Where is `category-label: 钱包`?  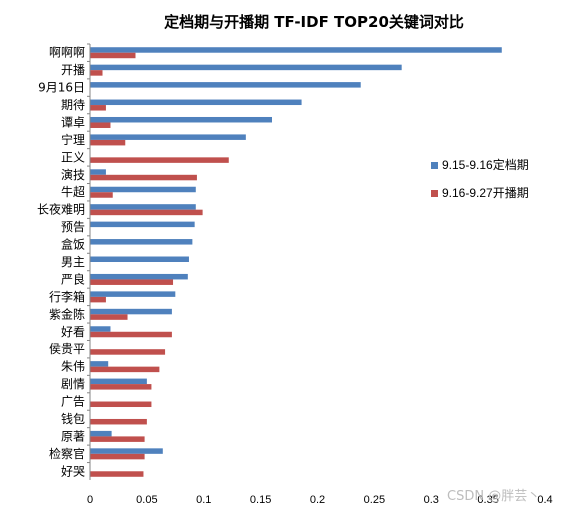 category-label: 钱包 is located at coordinates (73, 418).